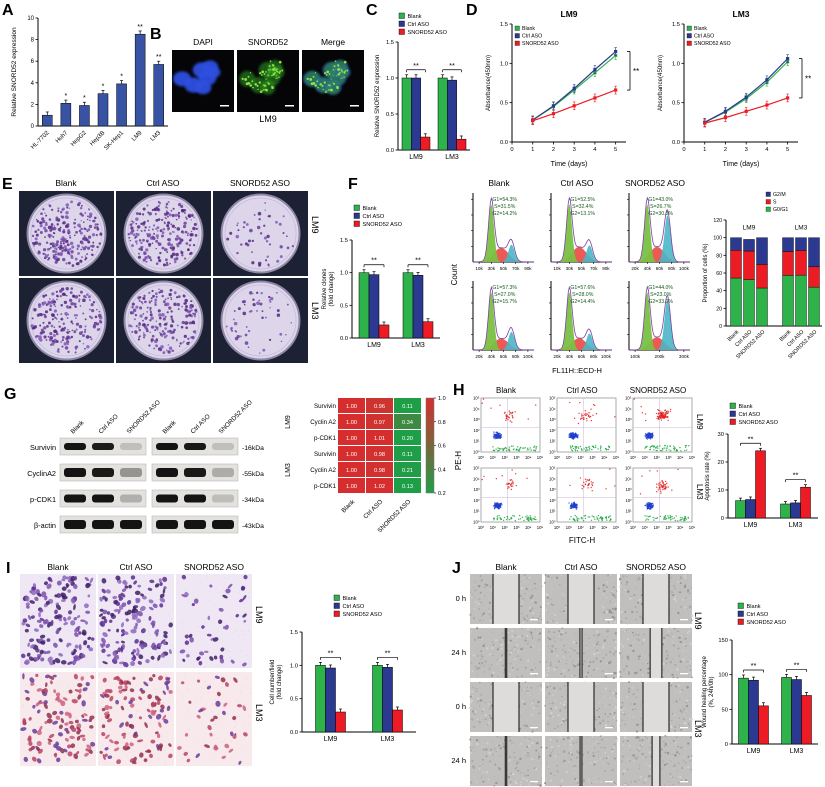  What do you see at coordinates (660, 83) in the screenshot?
I see `svg-text: Absorbance(450nm)` at bounding box center [660, 83].